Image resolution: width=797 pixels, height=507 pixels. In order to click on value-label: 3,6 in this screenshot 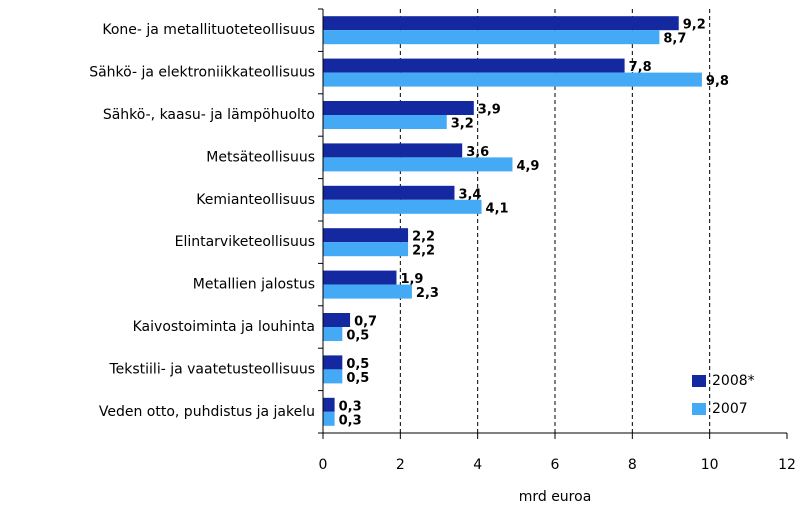, I will do `click(477, 152)`.